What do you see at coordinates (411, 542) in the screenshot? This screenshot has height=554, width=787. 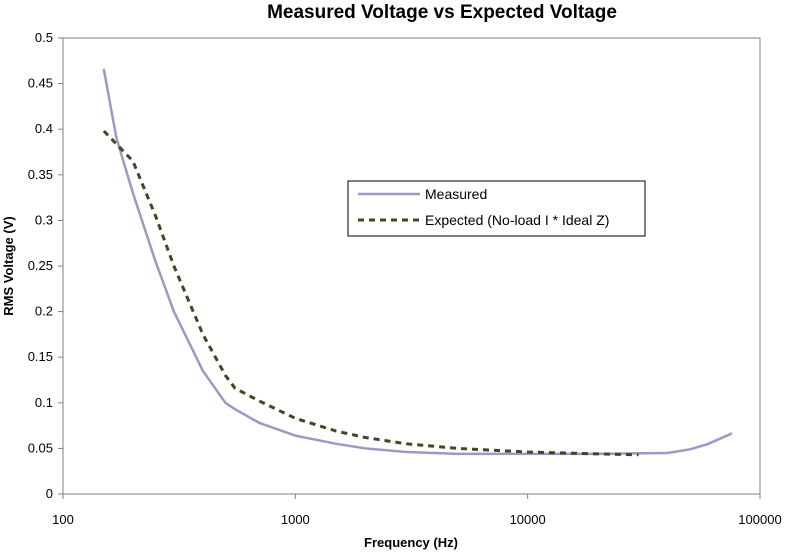 I see `x-axis-title: Frequency (Hz)` at bounding box center [411, 542].